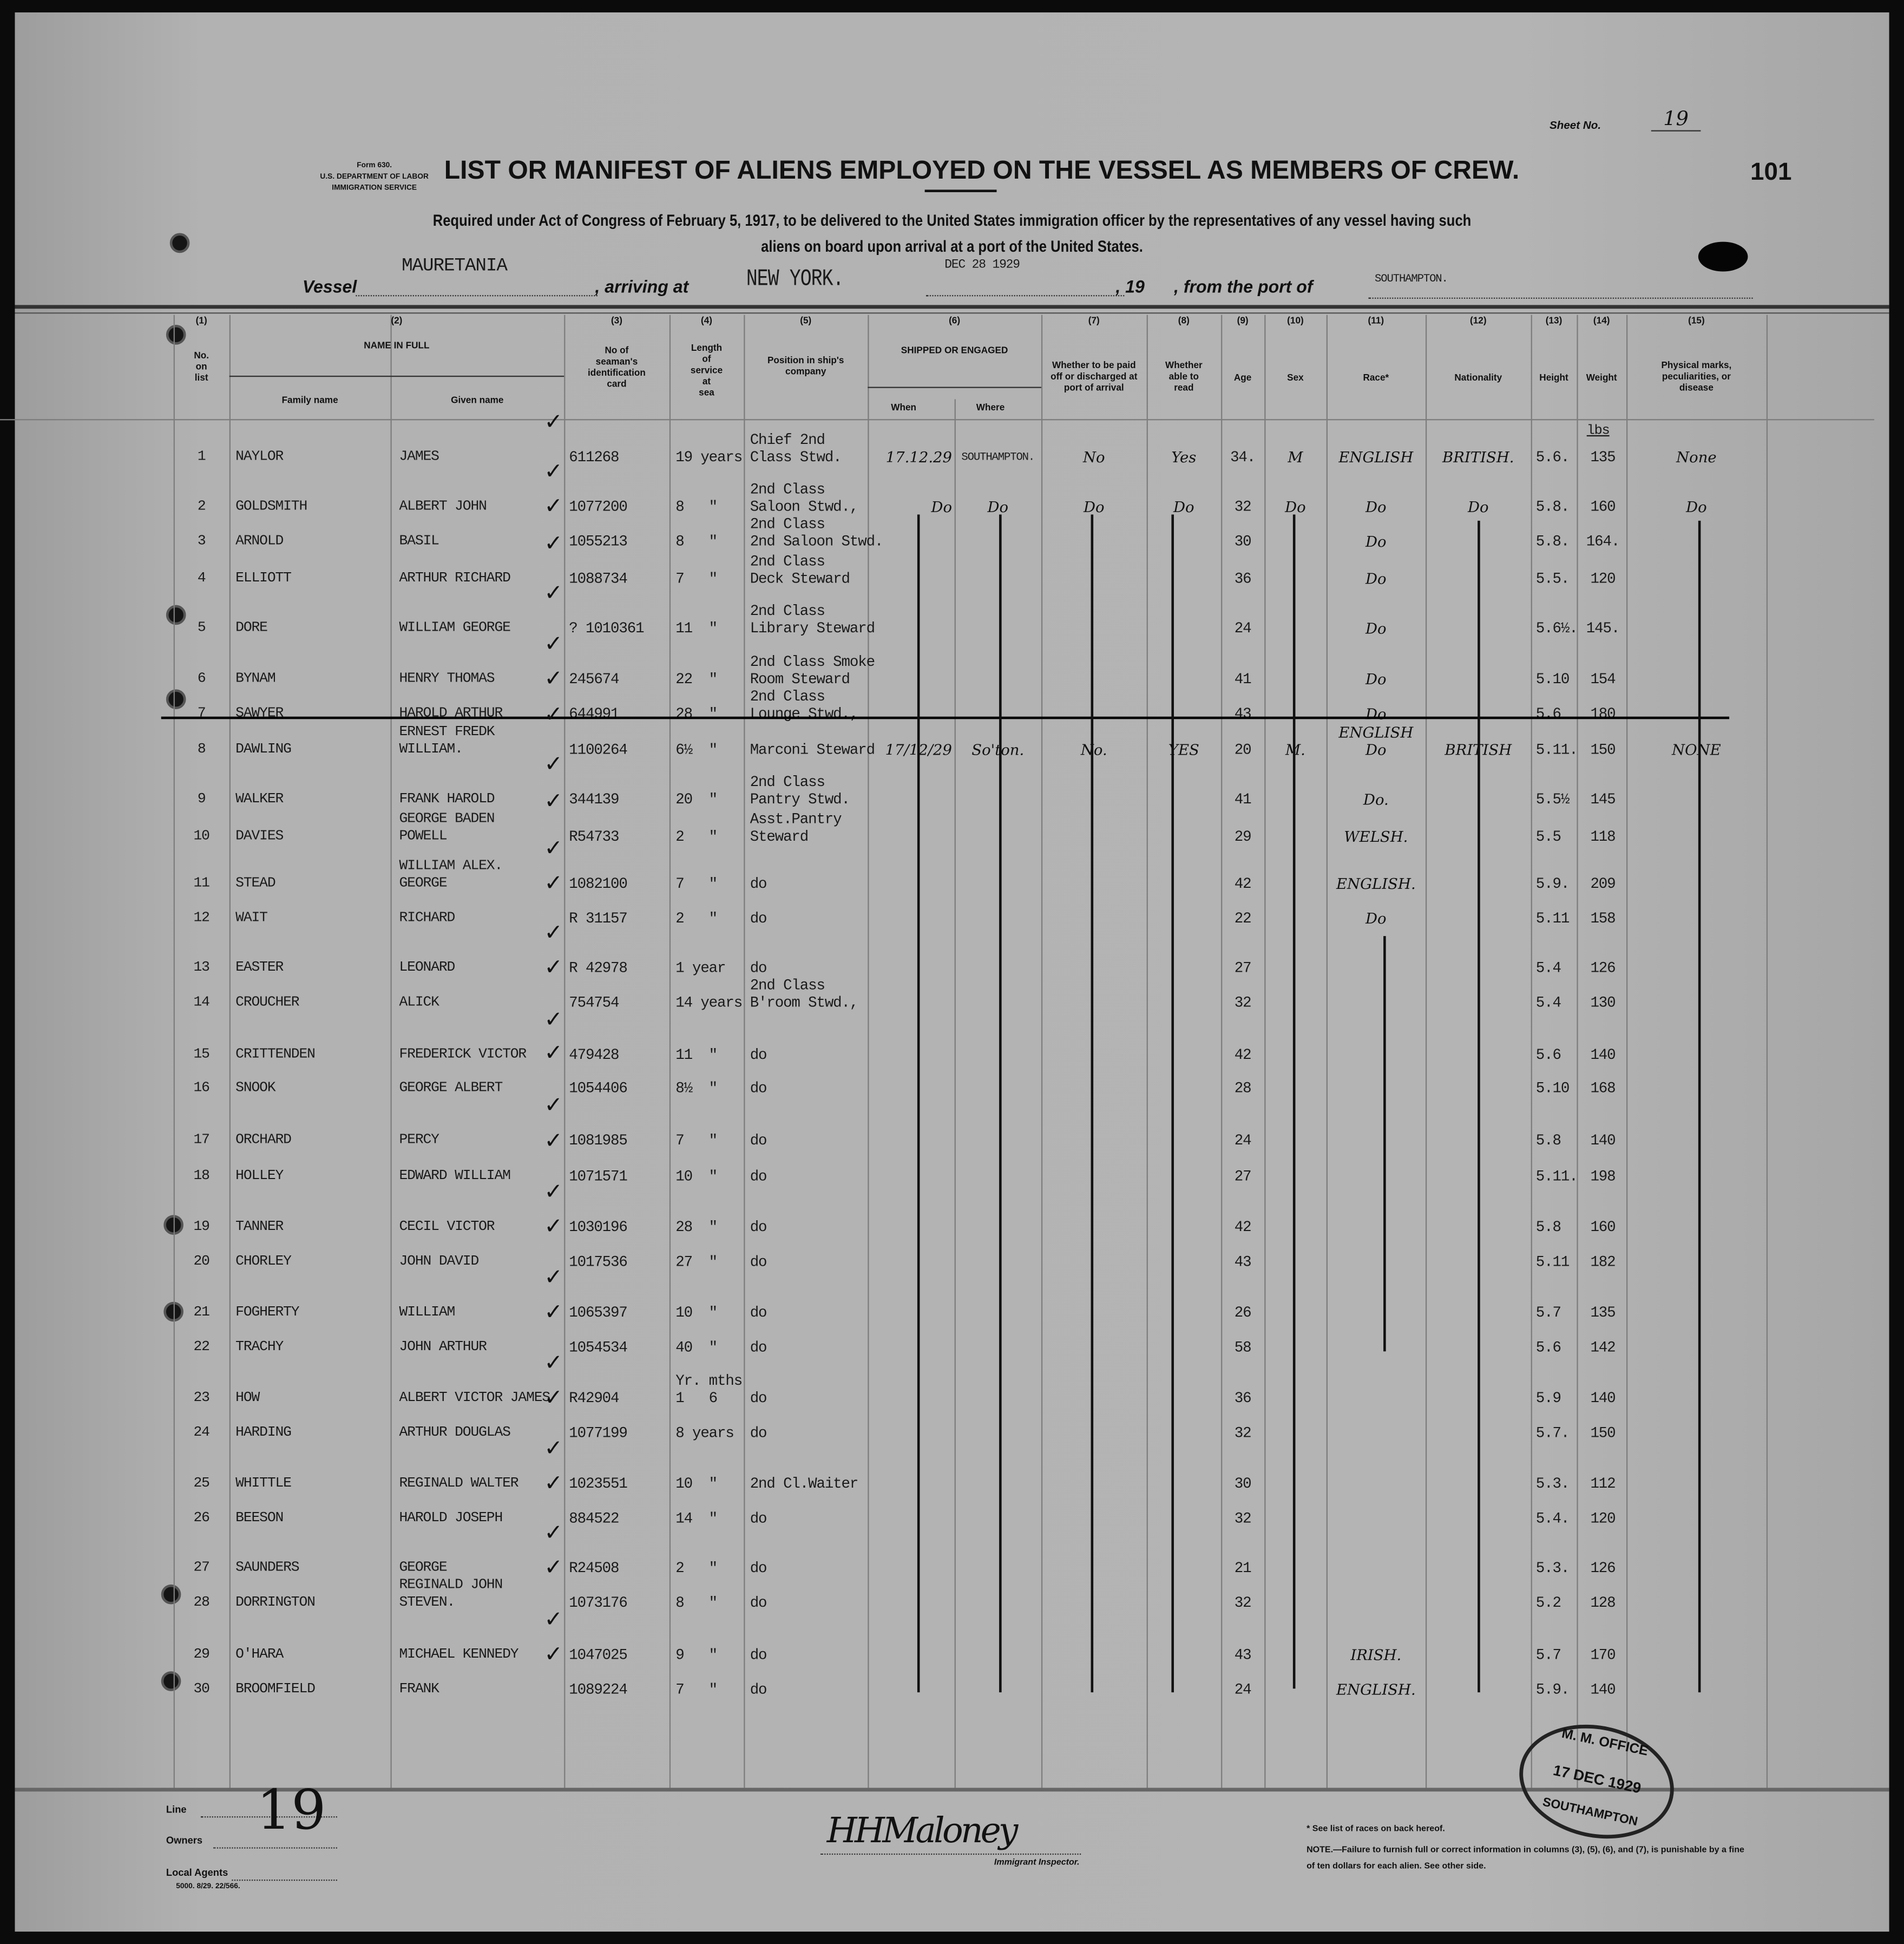 Image resolution: width=1904 pixels, height=1944 pixels. Describe the element at coordinates (275, 1602) in the screenshot. I see `cell-family: DORRINGTON` at that location.